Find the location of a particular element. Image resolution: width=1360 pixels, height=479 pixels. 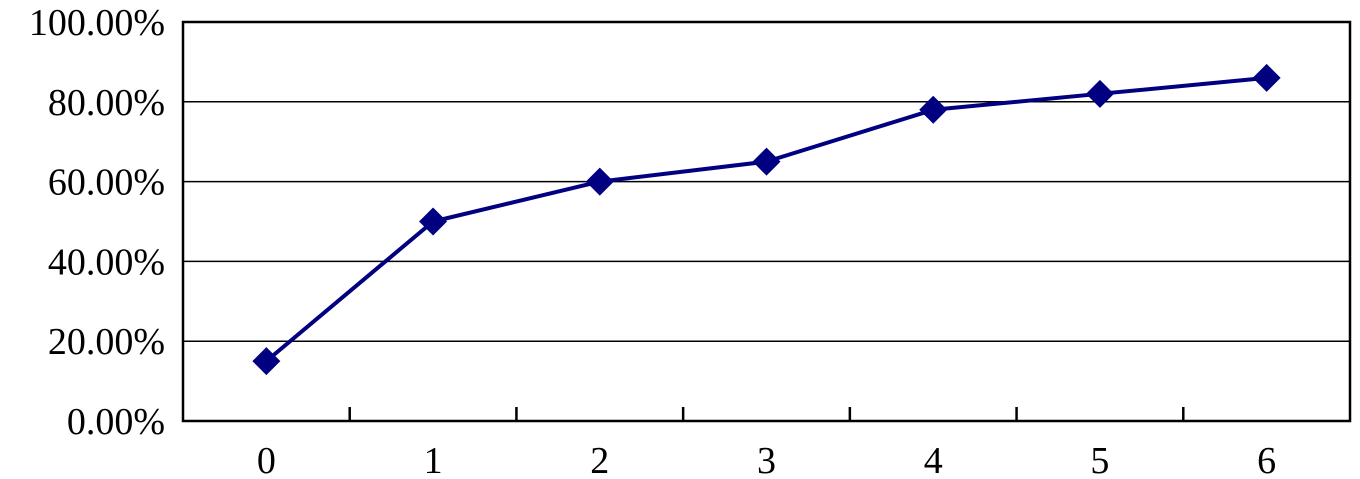

x-tick-label: 4 is located at coordinates (933, 459).